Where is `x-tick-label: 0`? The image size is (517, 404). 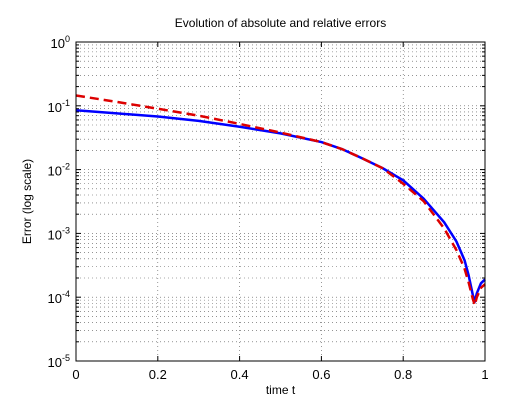
x-tick-label: 0 is located at coordinates (75, 374).